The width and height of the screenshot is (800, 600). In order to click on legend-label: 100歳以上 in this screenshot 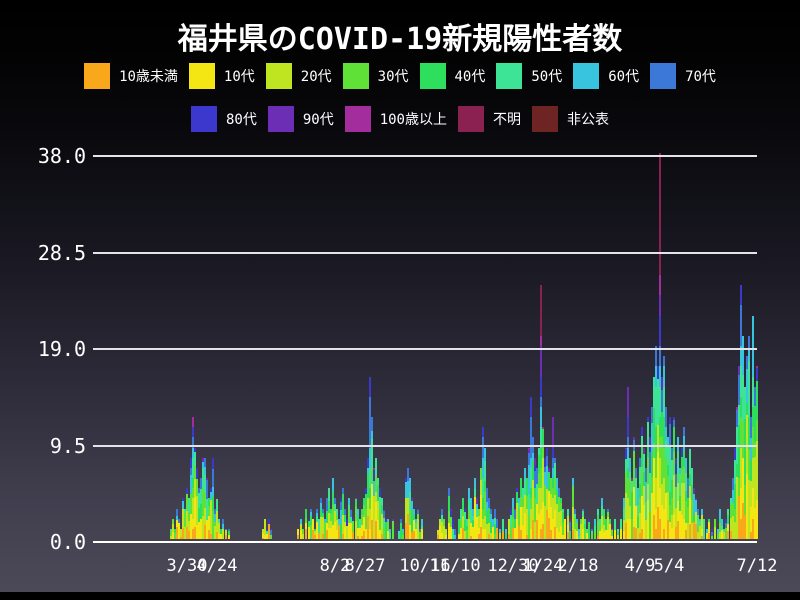, I will do `click(413, 120)`.